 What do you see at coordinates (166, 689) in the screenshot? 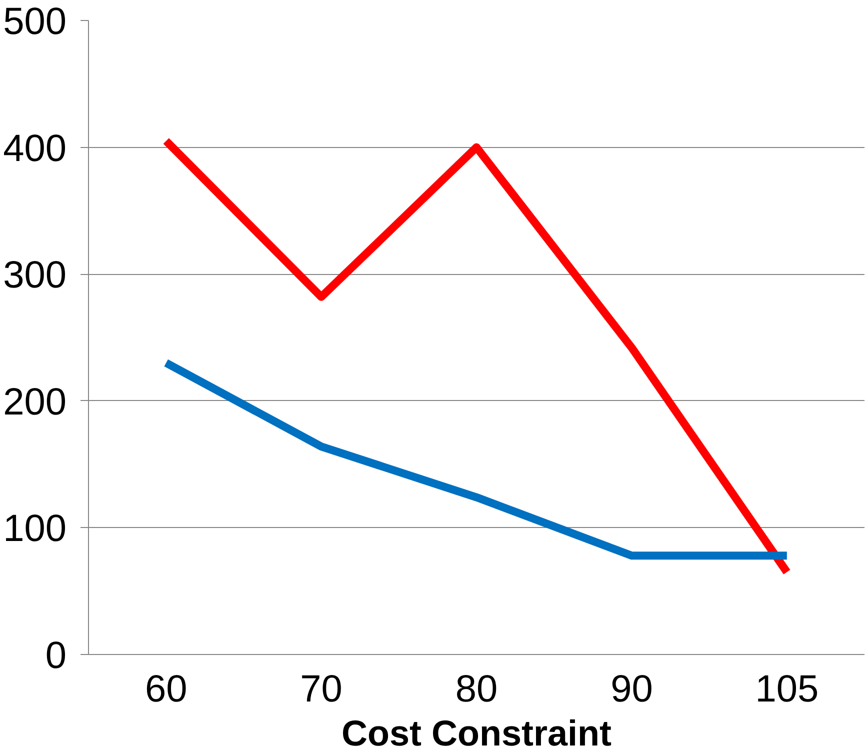
I see `x-tick-label: 60` at bounding box center [166, 689].